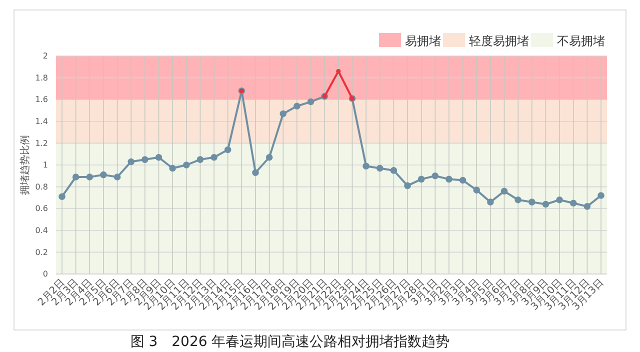 The image size is (640, 352). I want to click on y-tick-label: 1.2, so click(41, 143).